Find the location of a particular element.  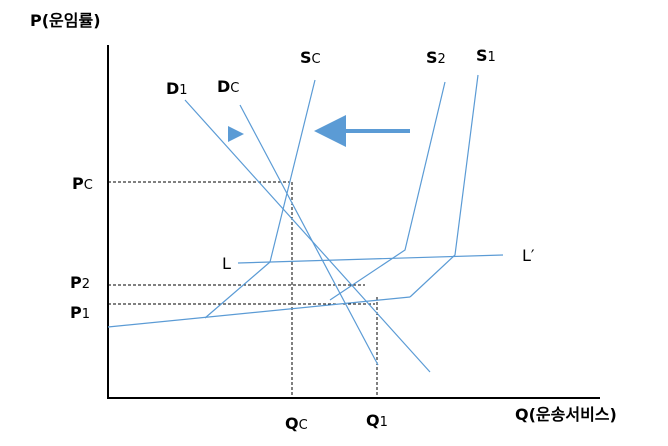

pc-label: PC is located at coordinates (82, 183).